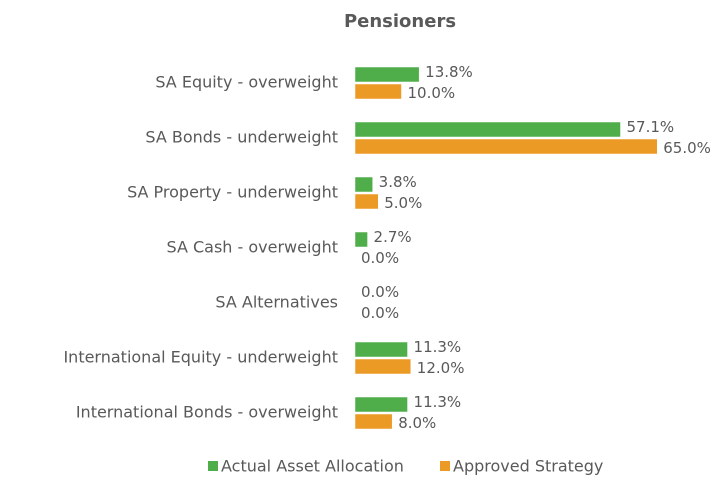 The height and width of the screenshot is (481, 720). I want to click on category-label: SA Equity - overweight, so click(246, 82).